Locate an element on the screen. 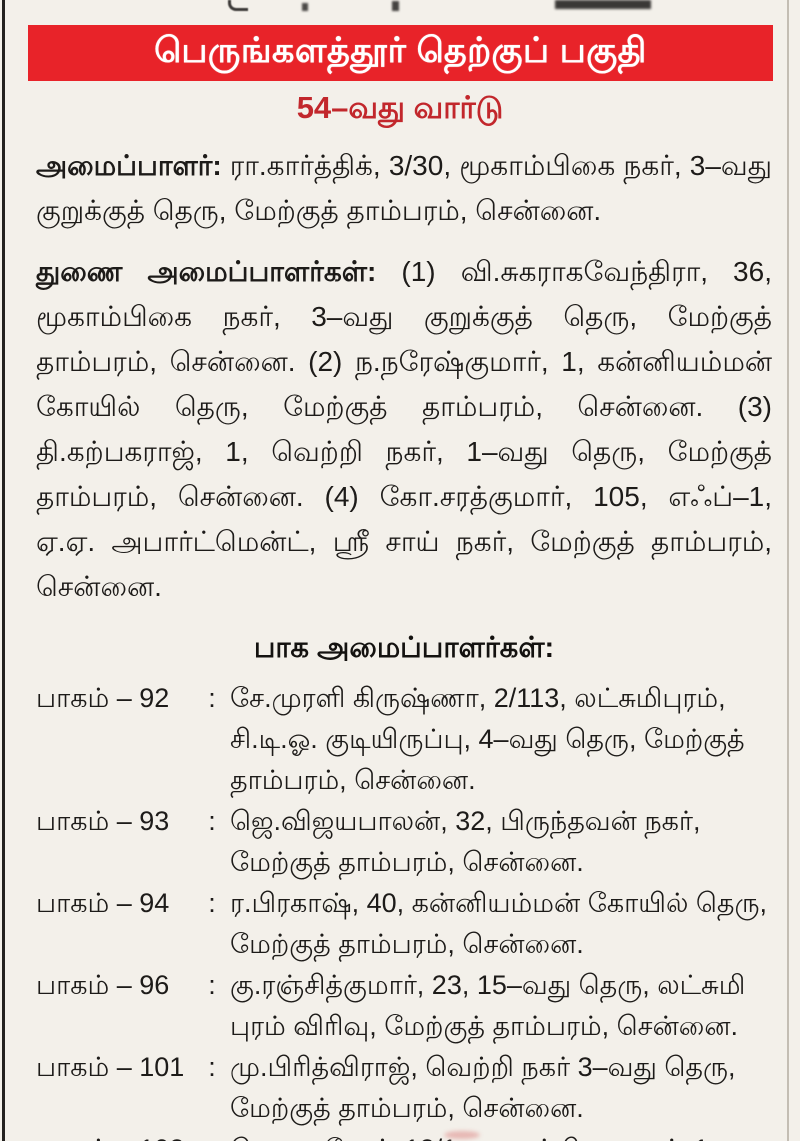 Image resolution: width=800 pixels, height=1141 pixels. ink-bleed-smudge is located at coordinates (462, 1135).